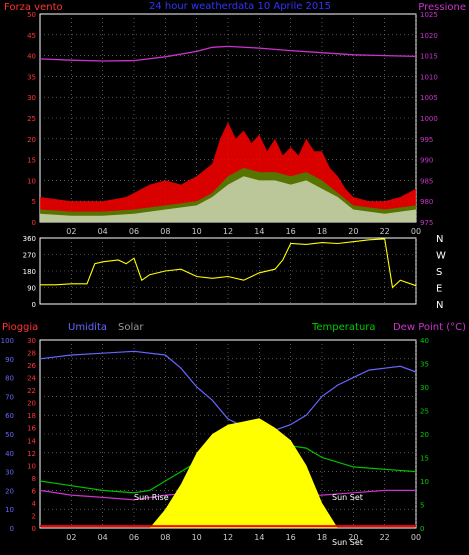  I want to click on direction-series-line, so click(228, 263).